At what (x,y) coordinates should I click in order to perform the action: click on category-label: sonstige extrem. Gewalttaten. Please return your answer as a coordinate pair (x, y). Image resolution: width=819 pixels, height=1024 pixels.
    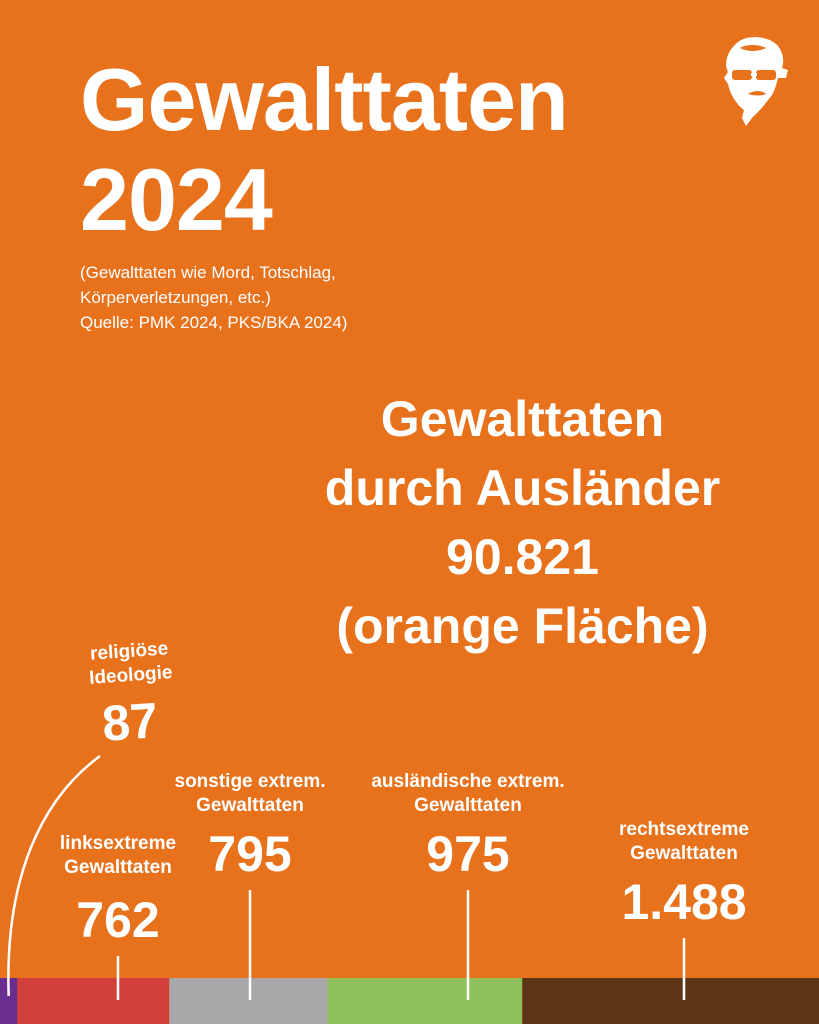
    Looking at the image, I should click on (250, 794).